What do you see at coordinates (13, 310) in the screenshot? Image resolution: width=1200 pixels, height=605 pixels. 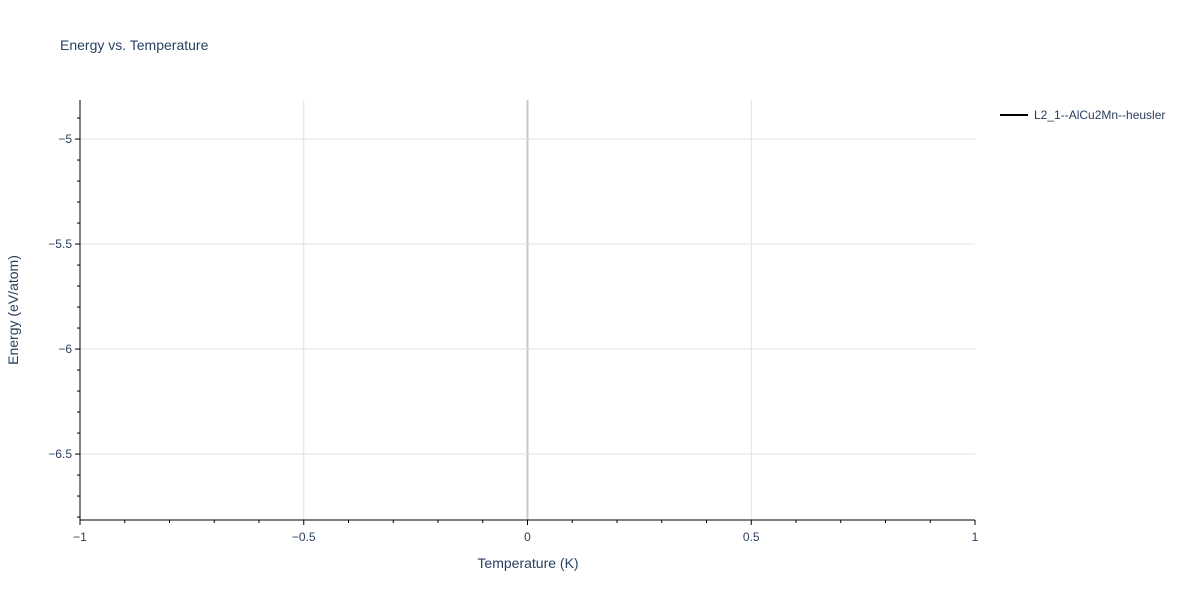 I see `y-axis-label: Energy (eV/atom)` at bounding box center [13, 310].